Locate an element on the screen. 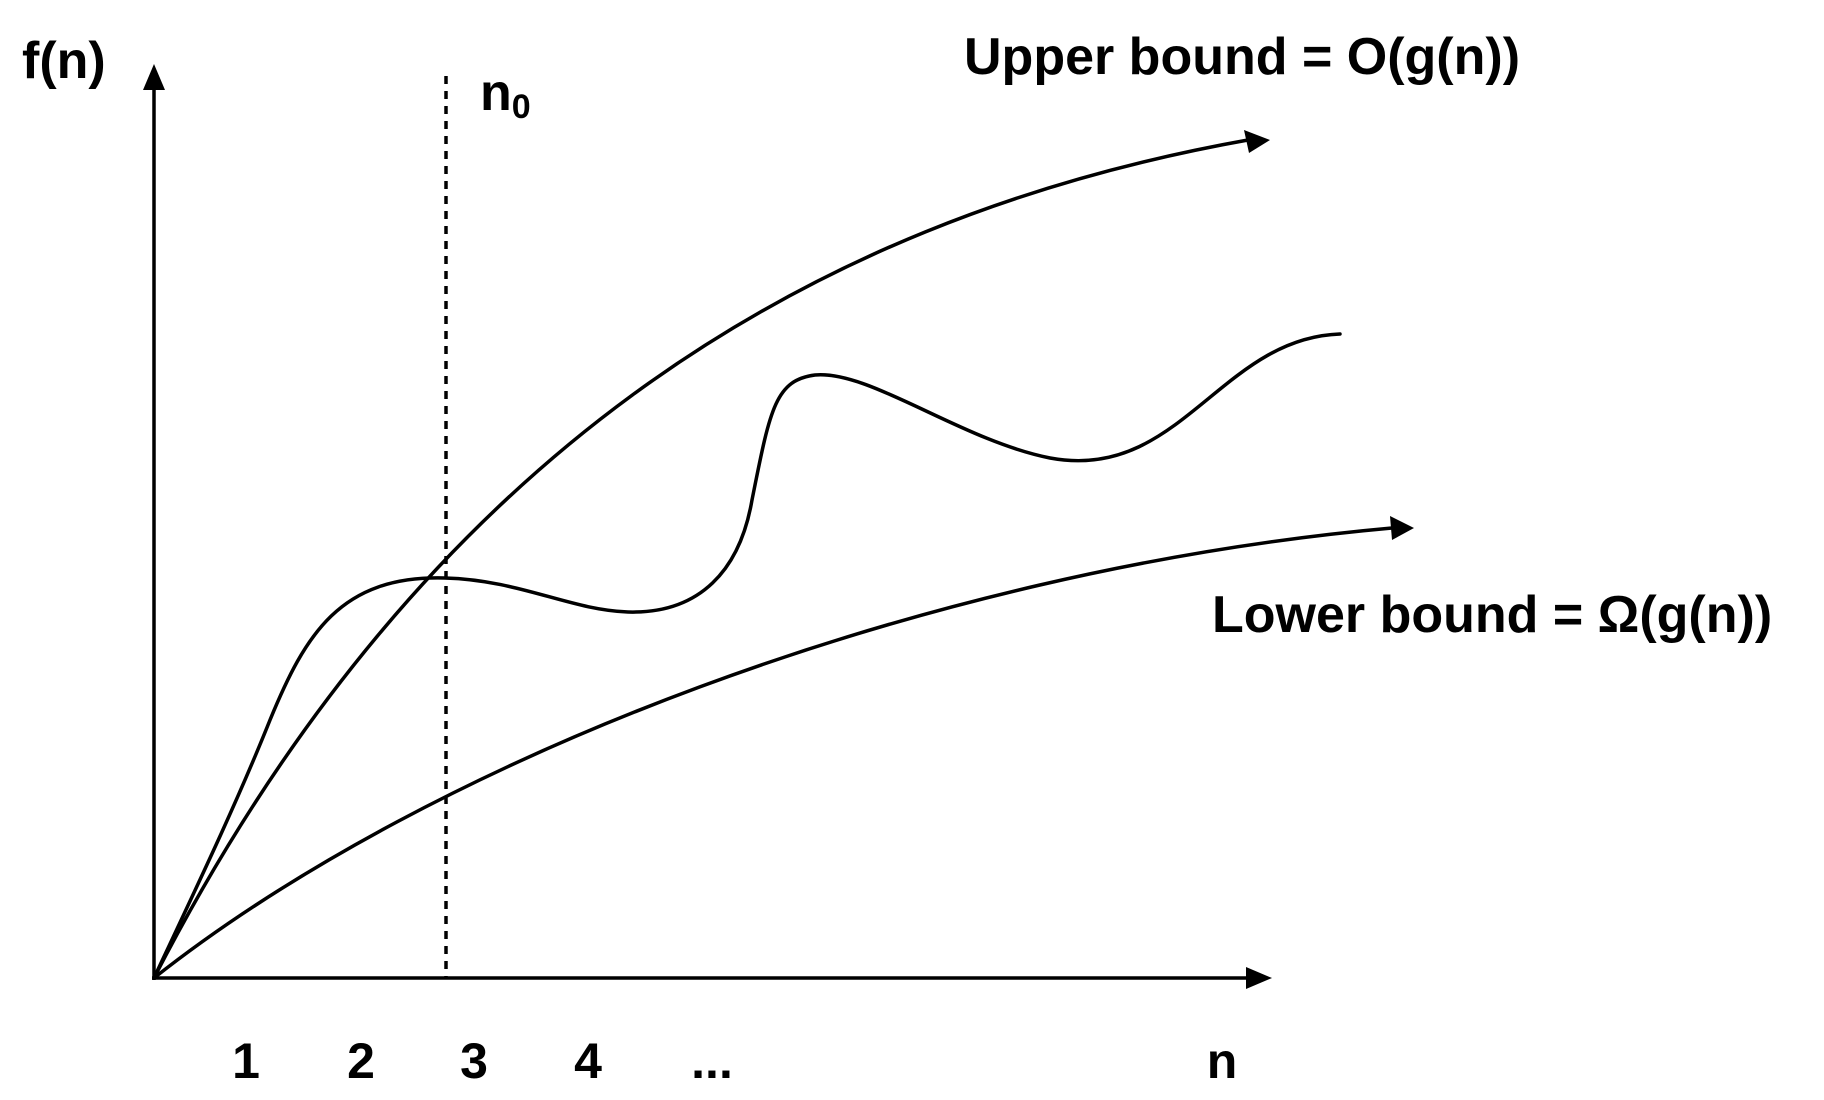 Image resolution: width=1824 pixels, height=1100 pixels. n0-label: n0 is located at coordinates (505, 95).